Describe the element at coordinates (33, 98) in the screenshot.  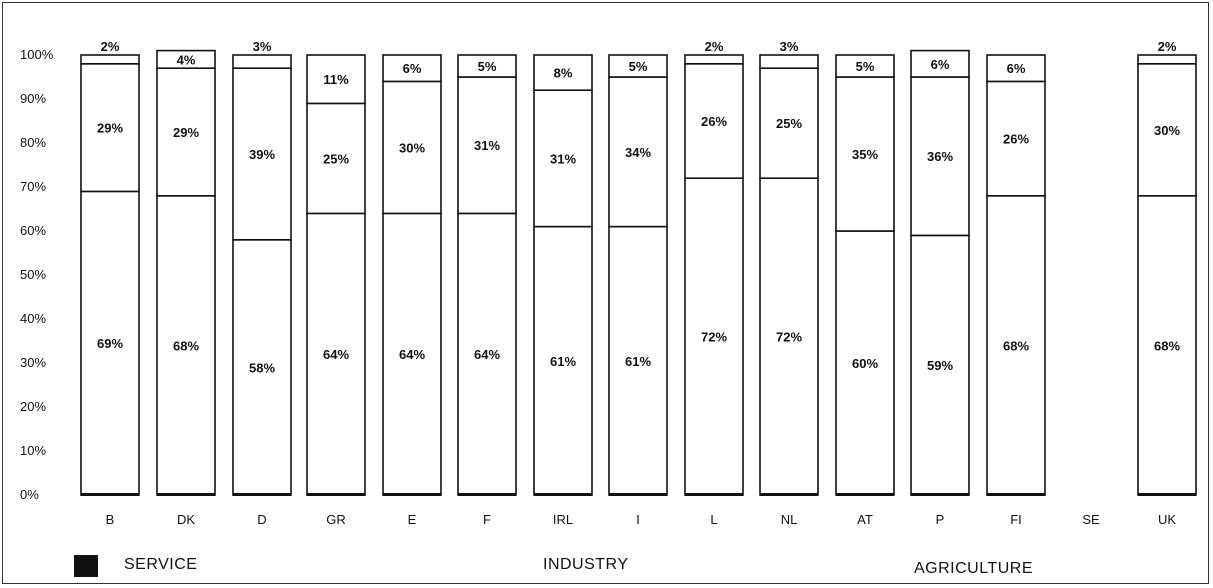
I see `y-tick-label: 90%` at that location.